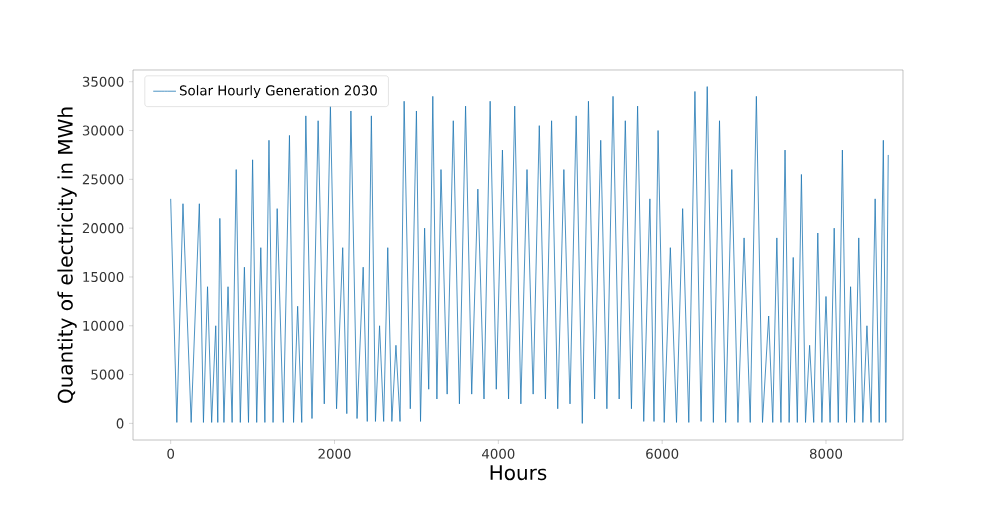  I want to click on y-tick-label: 35000, so click(103, 81).